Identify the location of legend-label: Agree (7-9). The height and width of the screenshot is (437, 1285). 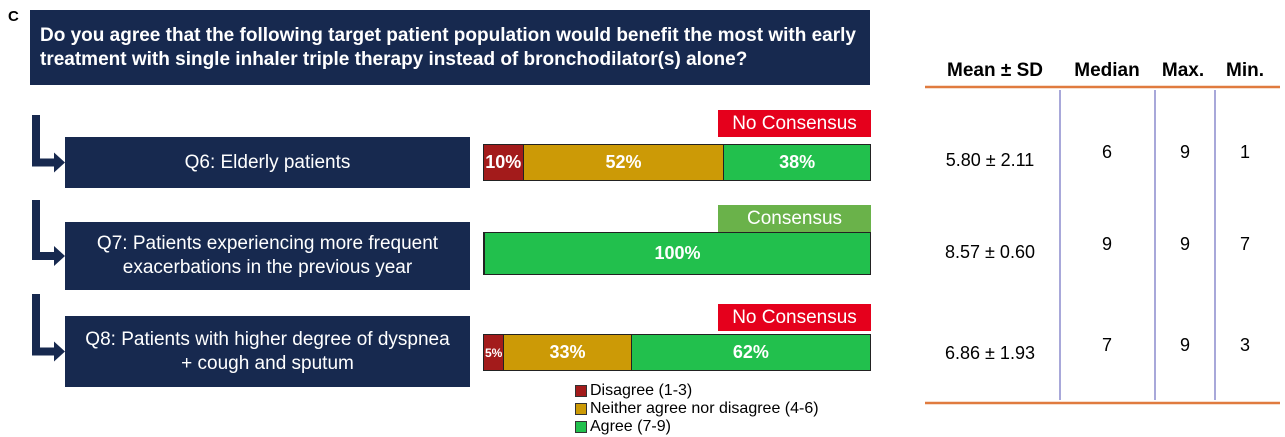
(630, 426).